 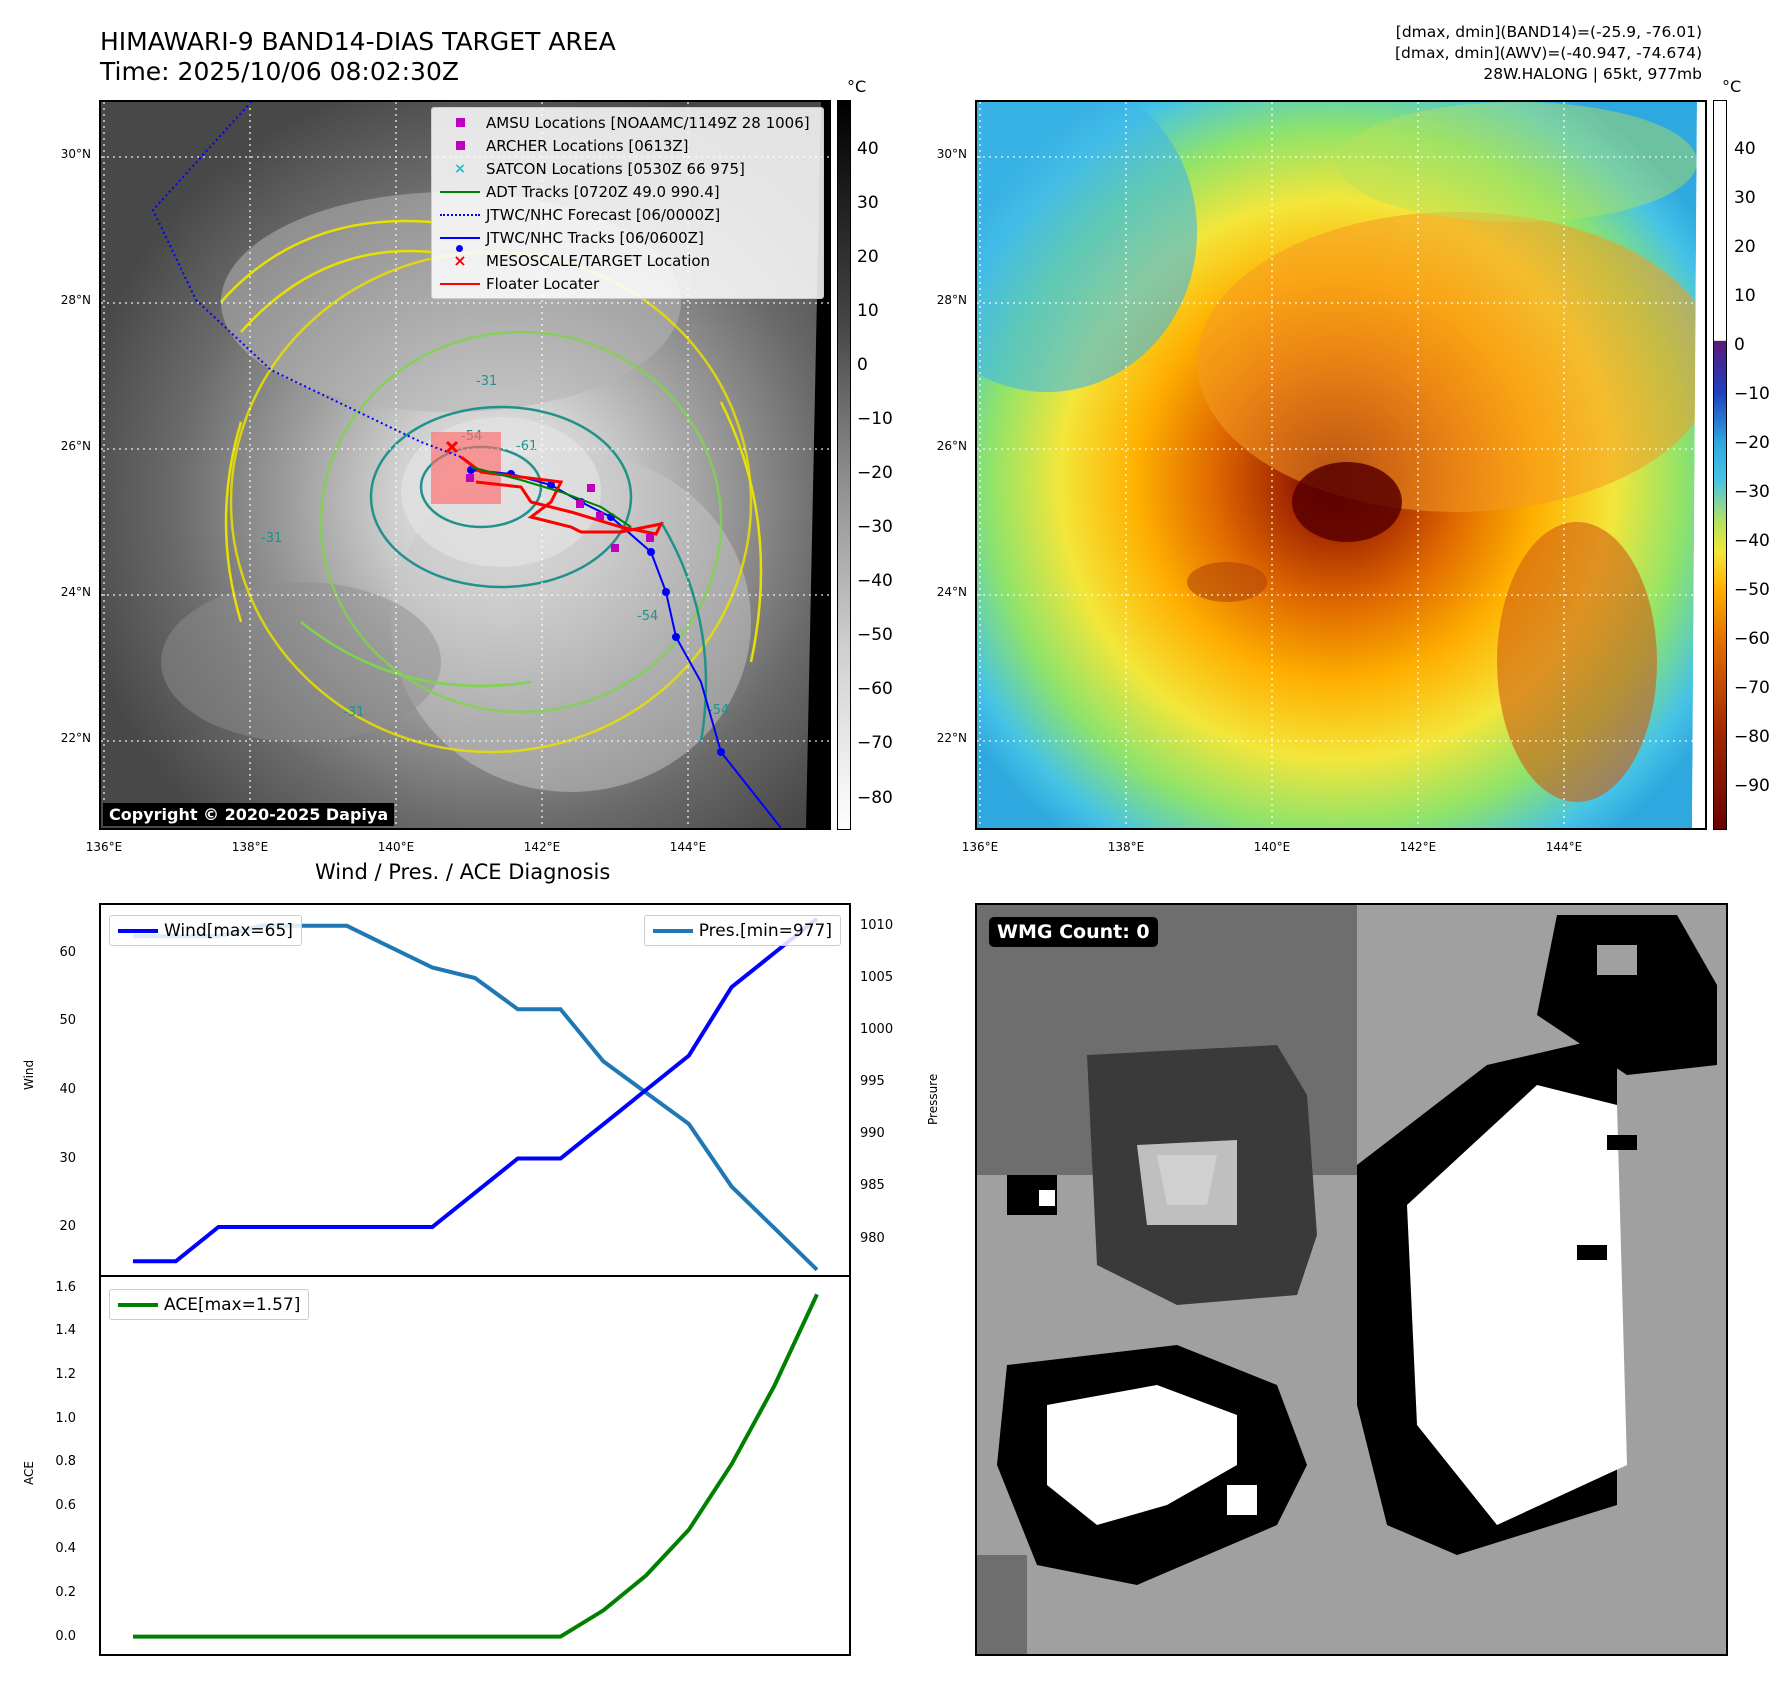 What do you see at coordinates (627, 283) in the screenshot?
I see `legend-floater: Floater Locater` at bounding box center [627, 283].